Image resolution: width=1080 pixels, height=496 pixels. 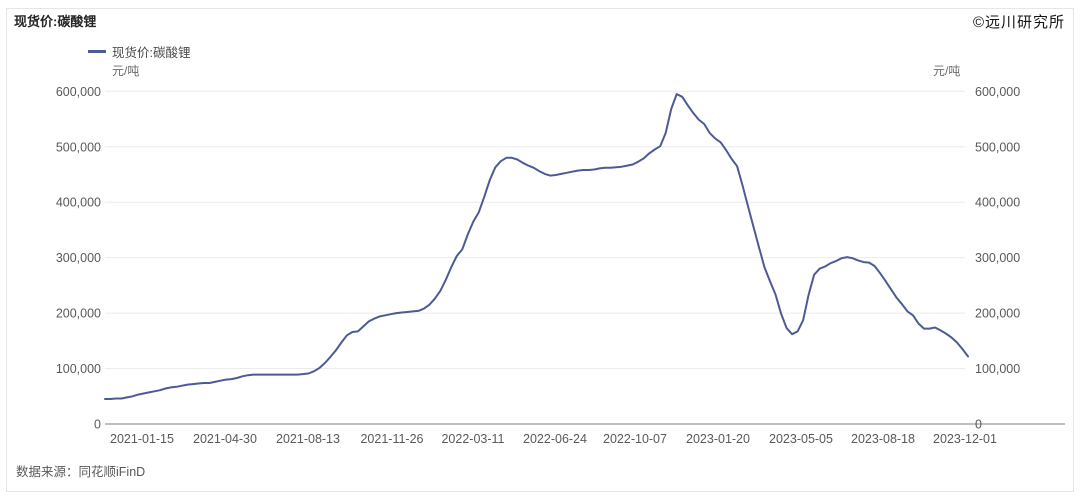 What do you see at coordinates (97, 425) in the screenshot?
I see `y-tick-label-left: 0` at bounding box center [97, 425].